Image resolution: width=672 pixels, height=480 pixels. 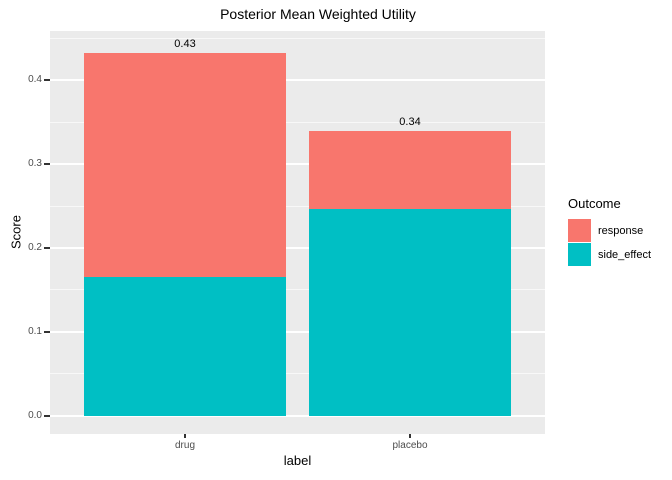 I want to click on x-axis-title: label, so click(x=297, y=460).